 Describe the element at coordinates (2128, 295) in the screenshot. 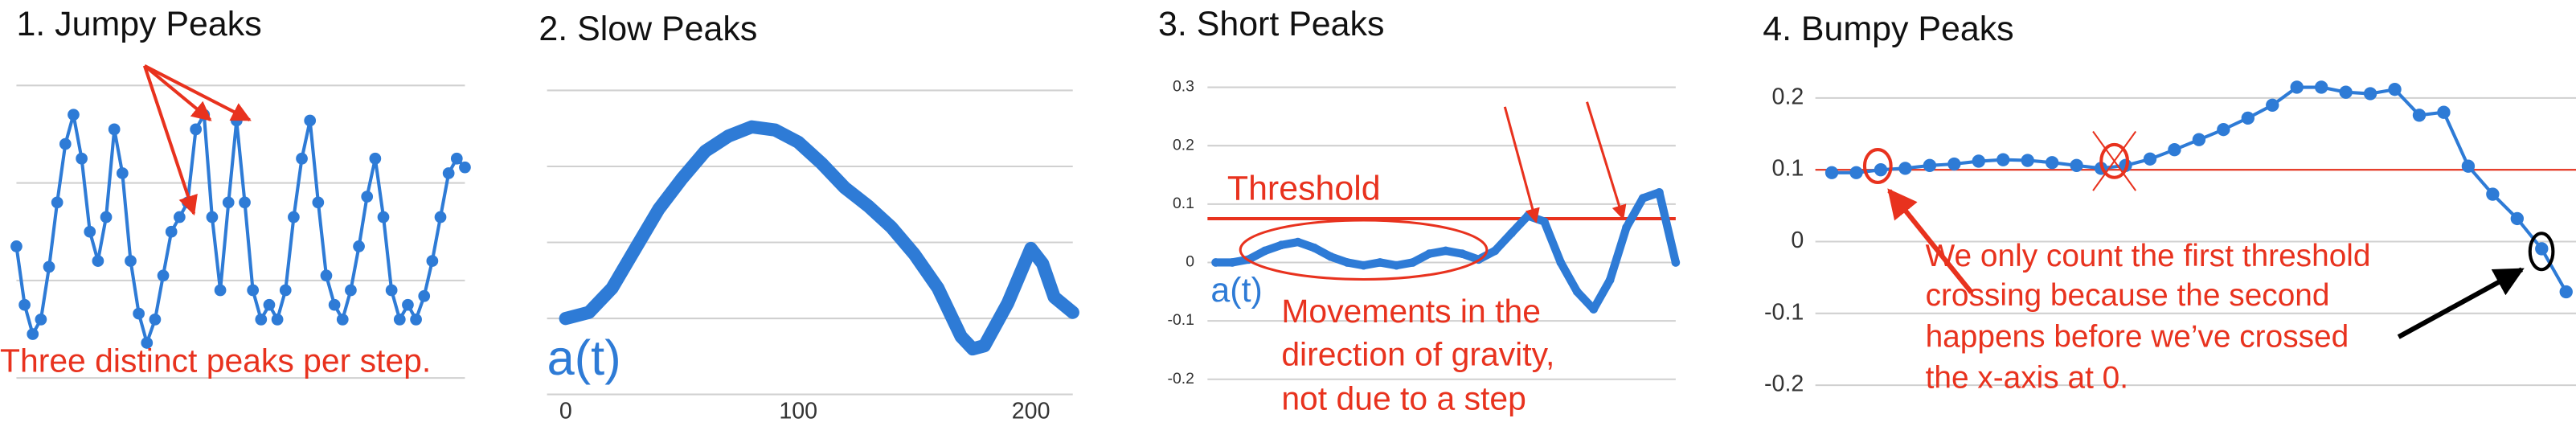

I see `annotation: crossing because the second` at that location.